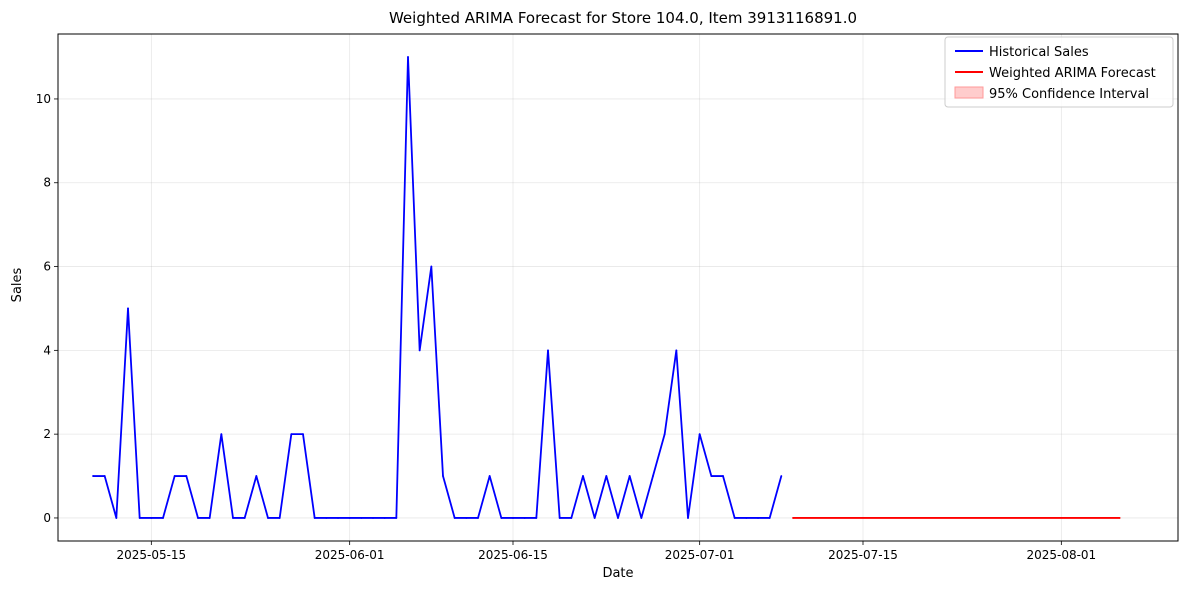 The width and height of the screenshot is (1189, 590). Describe the element at coordinates (43, 99) in the screenshot. I see `y-tick-label-5: 10` at that location.